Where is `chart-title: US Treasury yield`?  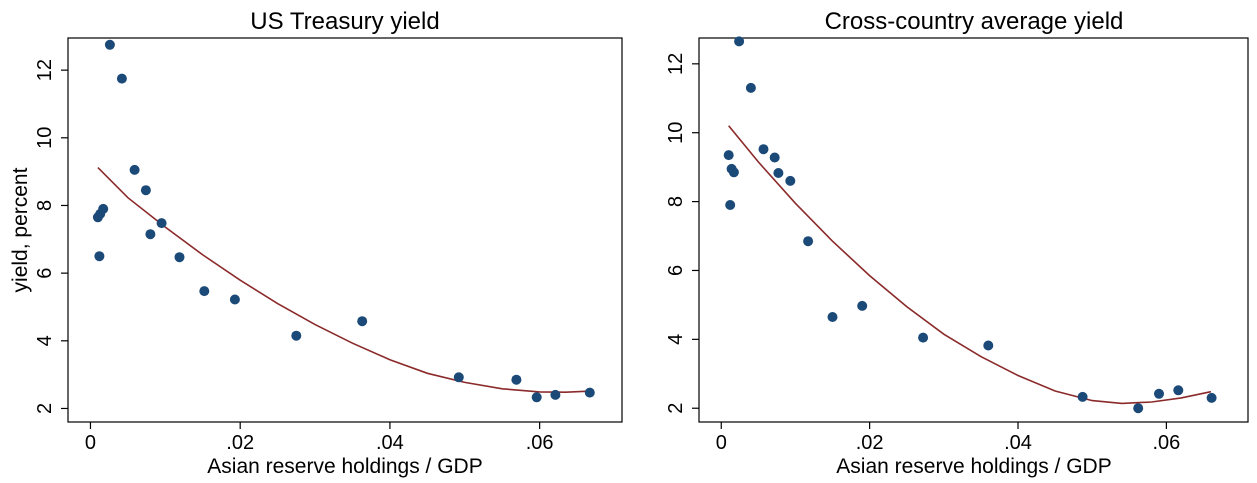
chart-title: US Treasury yield is located at coordinates (344, 21).